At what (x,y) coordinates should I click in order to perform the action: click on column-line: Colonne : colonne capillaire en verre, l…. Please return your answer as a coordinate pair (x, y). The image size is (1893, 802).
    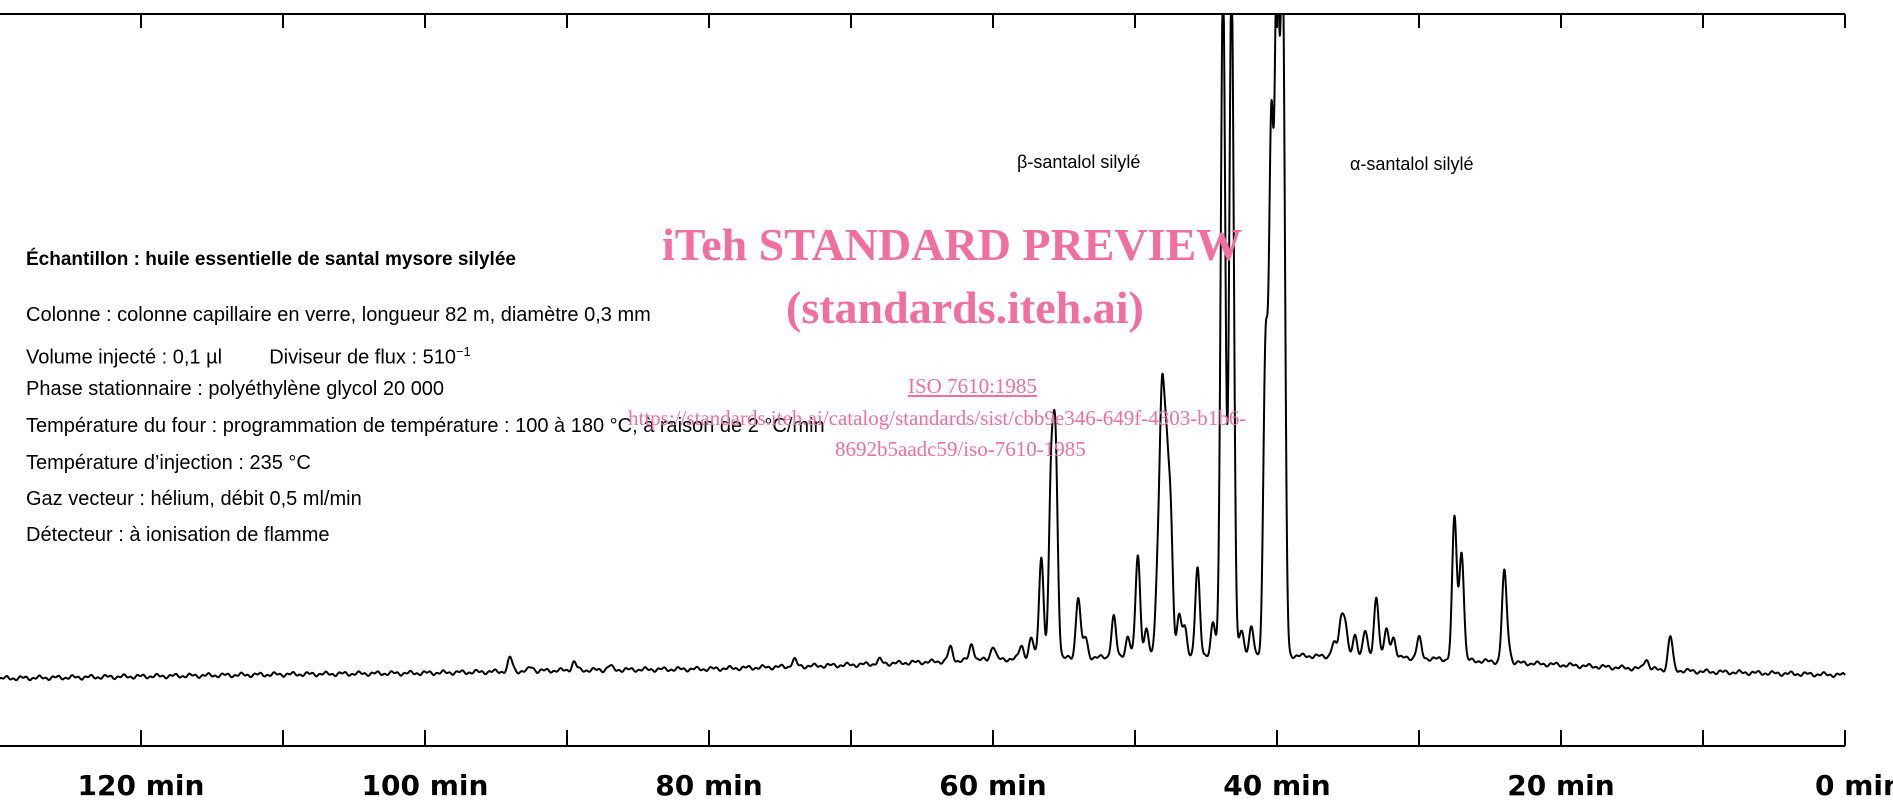
    Looking at the image, I should click on (338, 315).